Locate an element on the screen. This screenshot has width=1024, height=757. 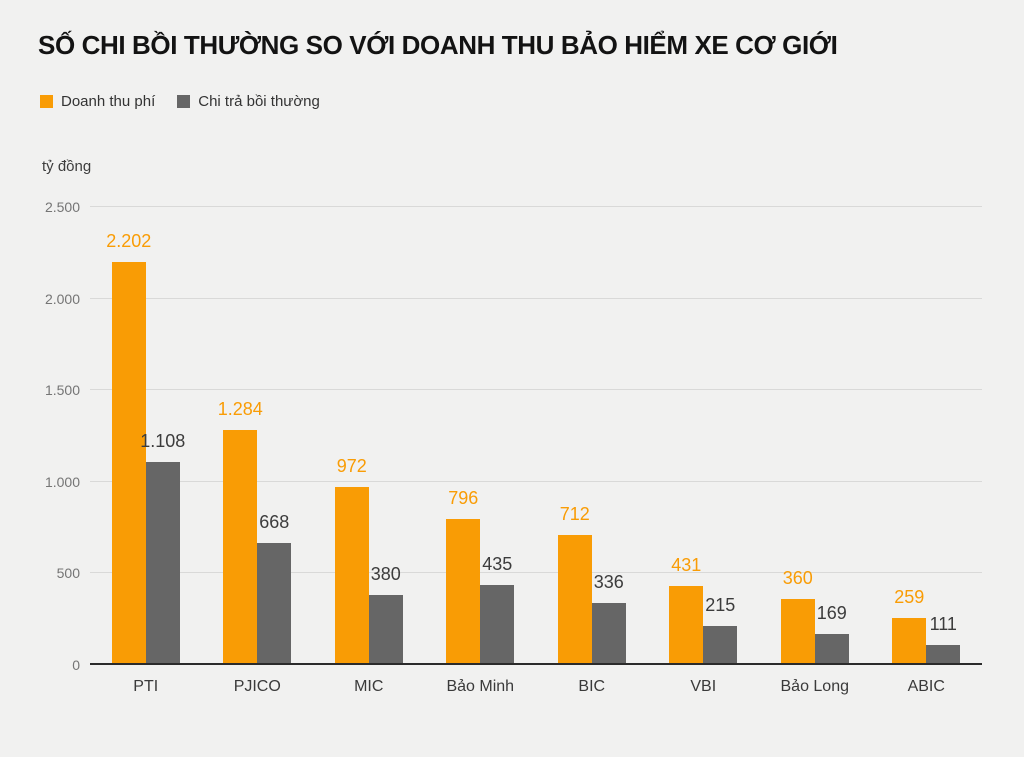
bar-claims: 336 is located at coordinates (608, 619).